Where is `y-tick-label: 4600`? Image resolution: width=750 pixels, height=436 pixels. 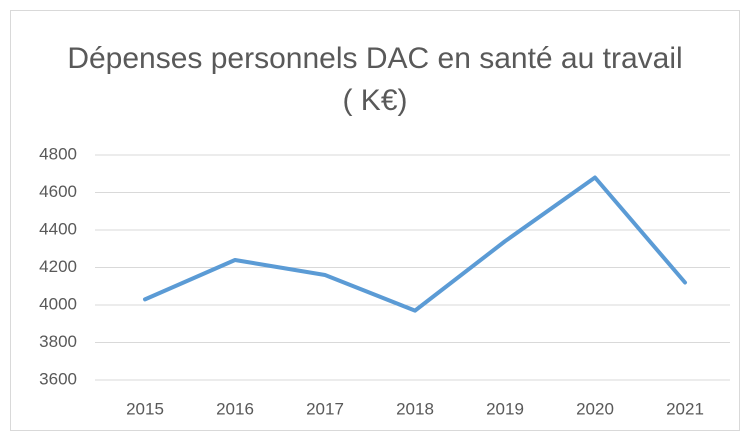
y-tick-label: 4600 is located at coordinates (58, 191).